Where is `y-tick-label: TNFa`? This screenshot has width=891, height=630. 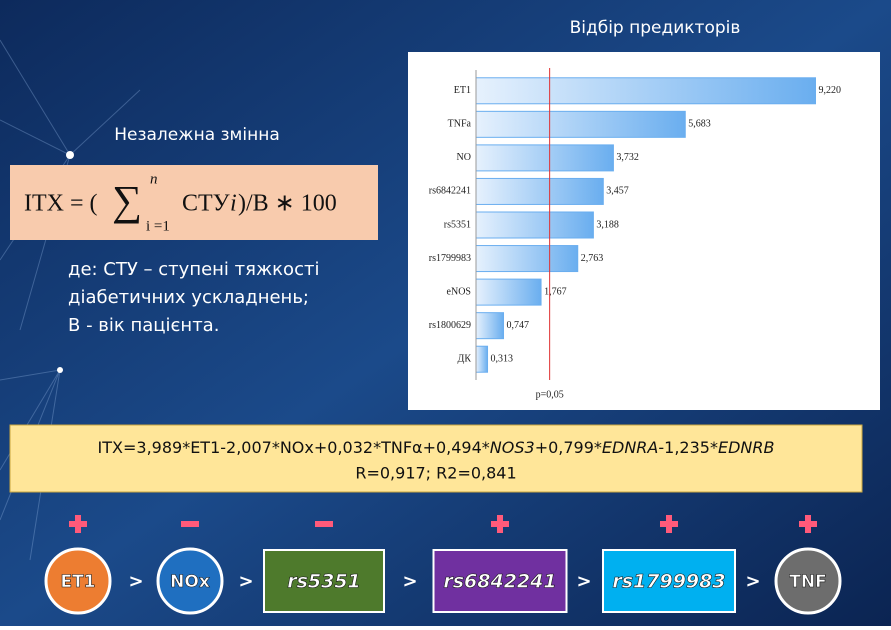 y-tick-label: TNFa is located at coordinates (460, 124).